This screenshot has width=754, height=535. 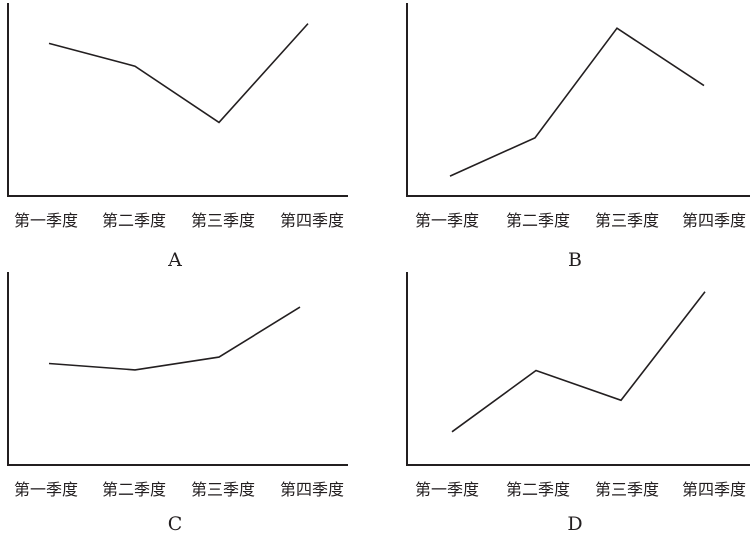 I want to click on panel-label: D, so click(x=574, y=524).